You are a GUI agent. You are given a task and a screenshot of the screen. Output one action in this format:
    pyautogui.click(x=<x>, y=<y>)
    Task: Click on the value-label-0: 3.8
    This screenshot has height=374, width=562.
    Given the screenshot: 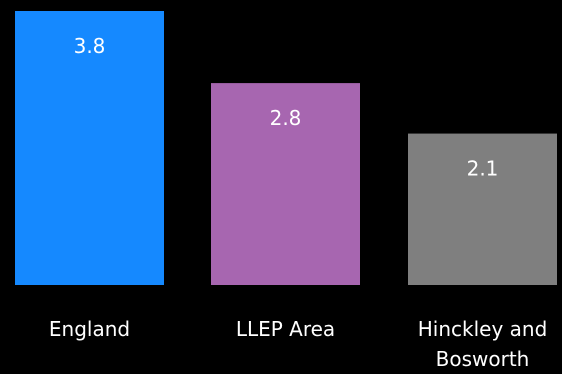 What is the action you would take?
    pyautogui.click(x=90, y=46)
    